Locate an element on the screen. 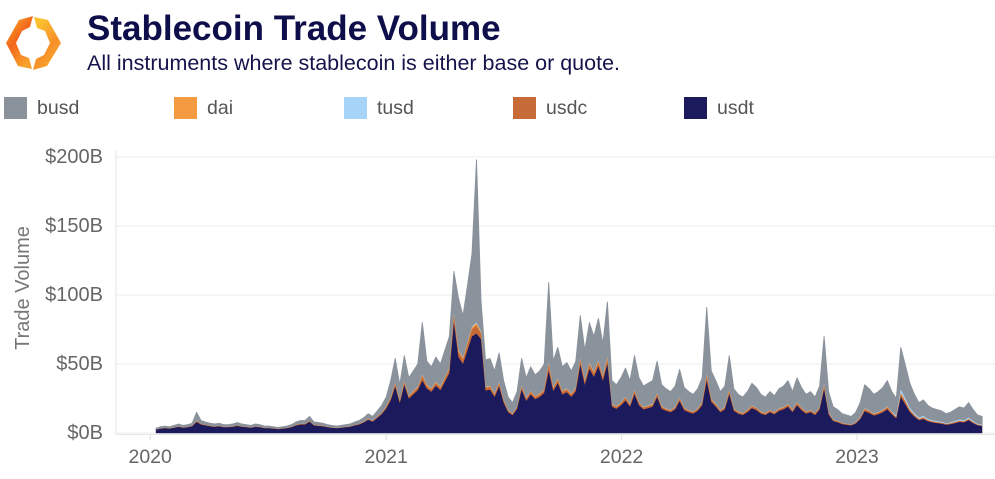 This screenshot has height=479, width=995. y-tick-label: $50B is located at coordinates (79, 364).